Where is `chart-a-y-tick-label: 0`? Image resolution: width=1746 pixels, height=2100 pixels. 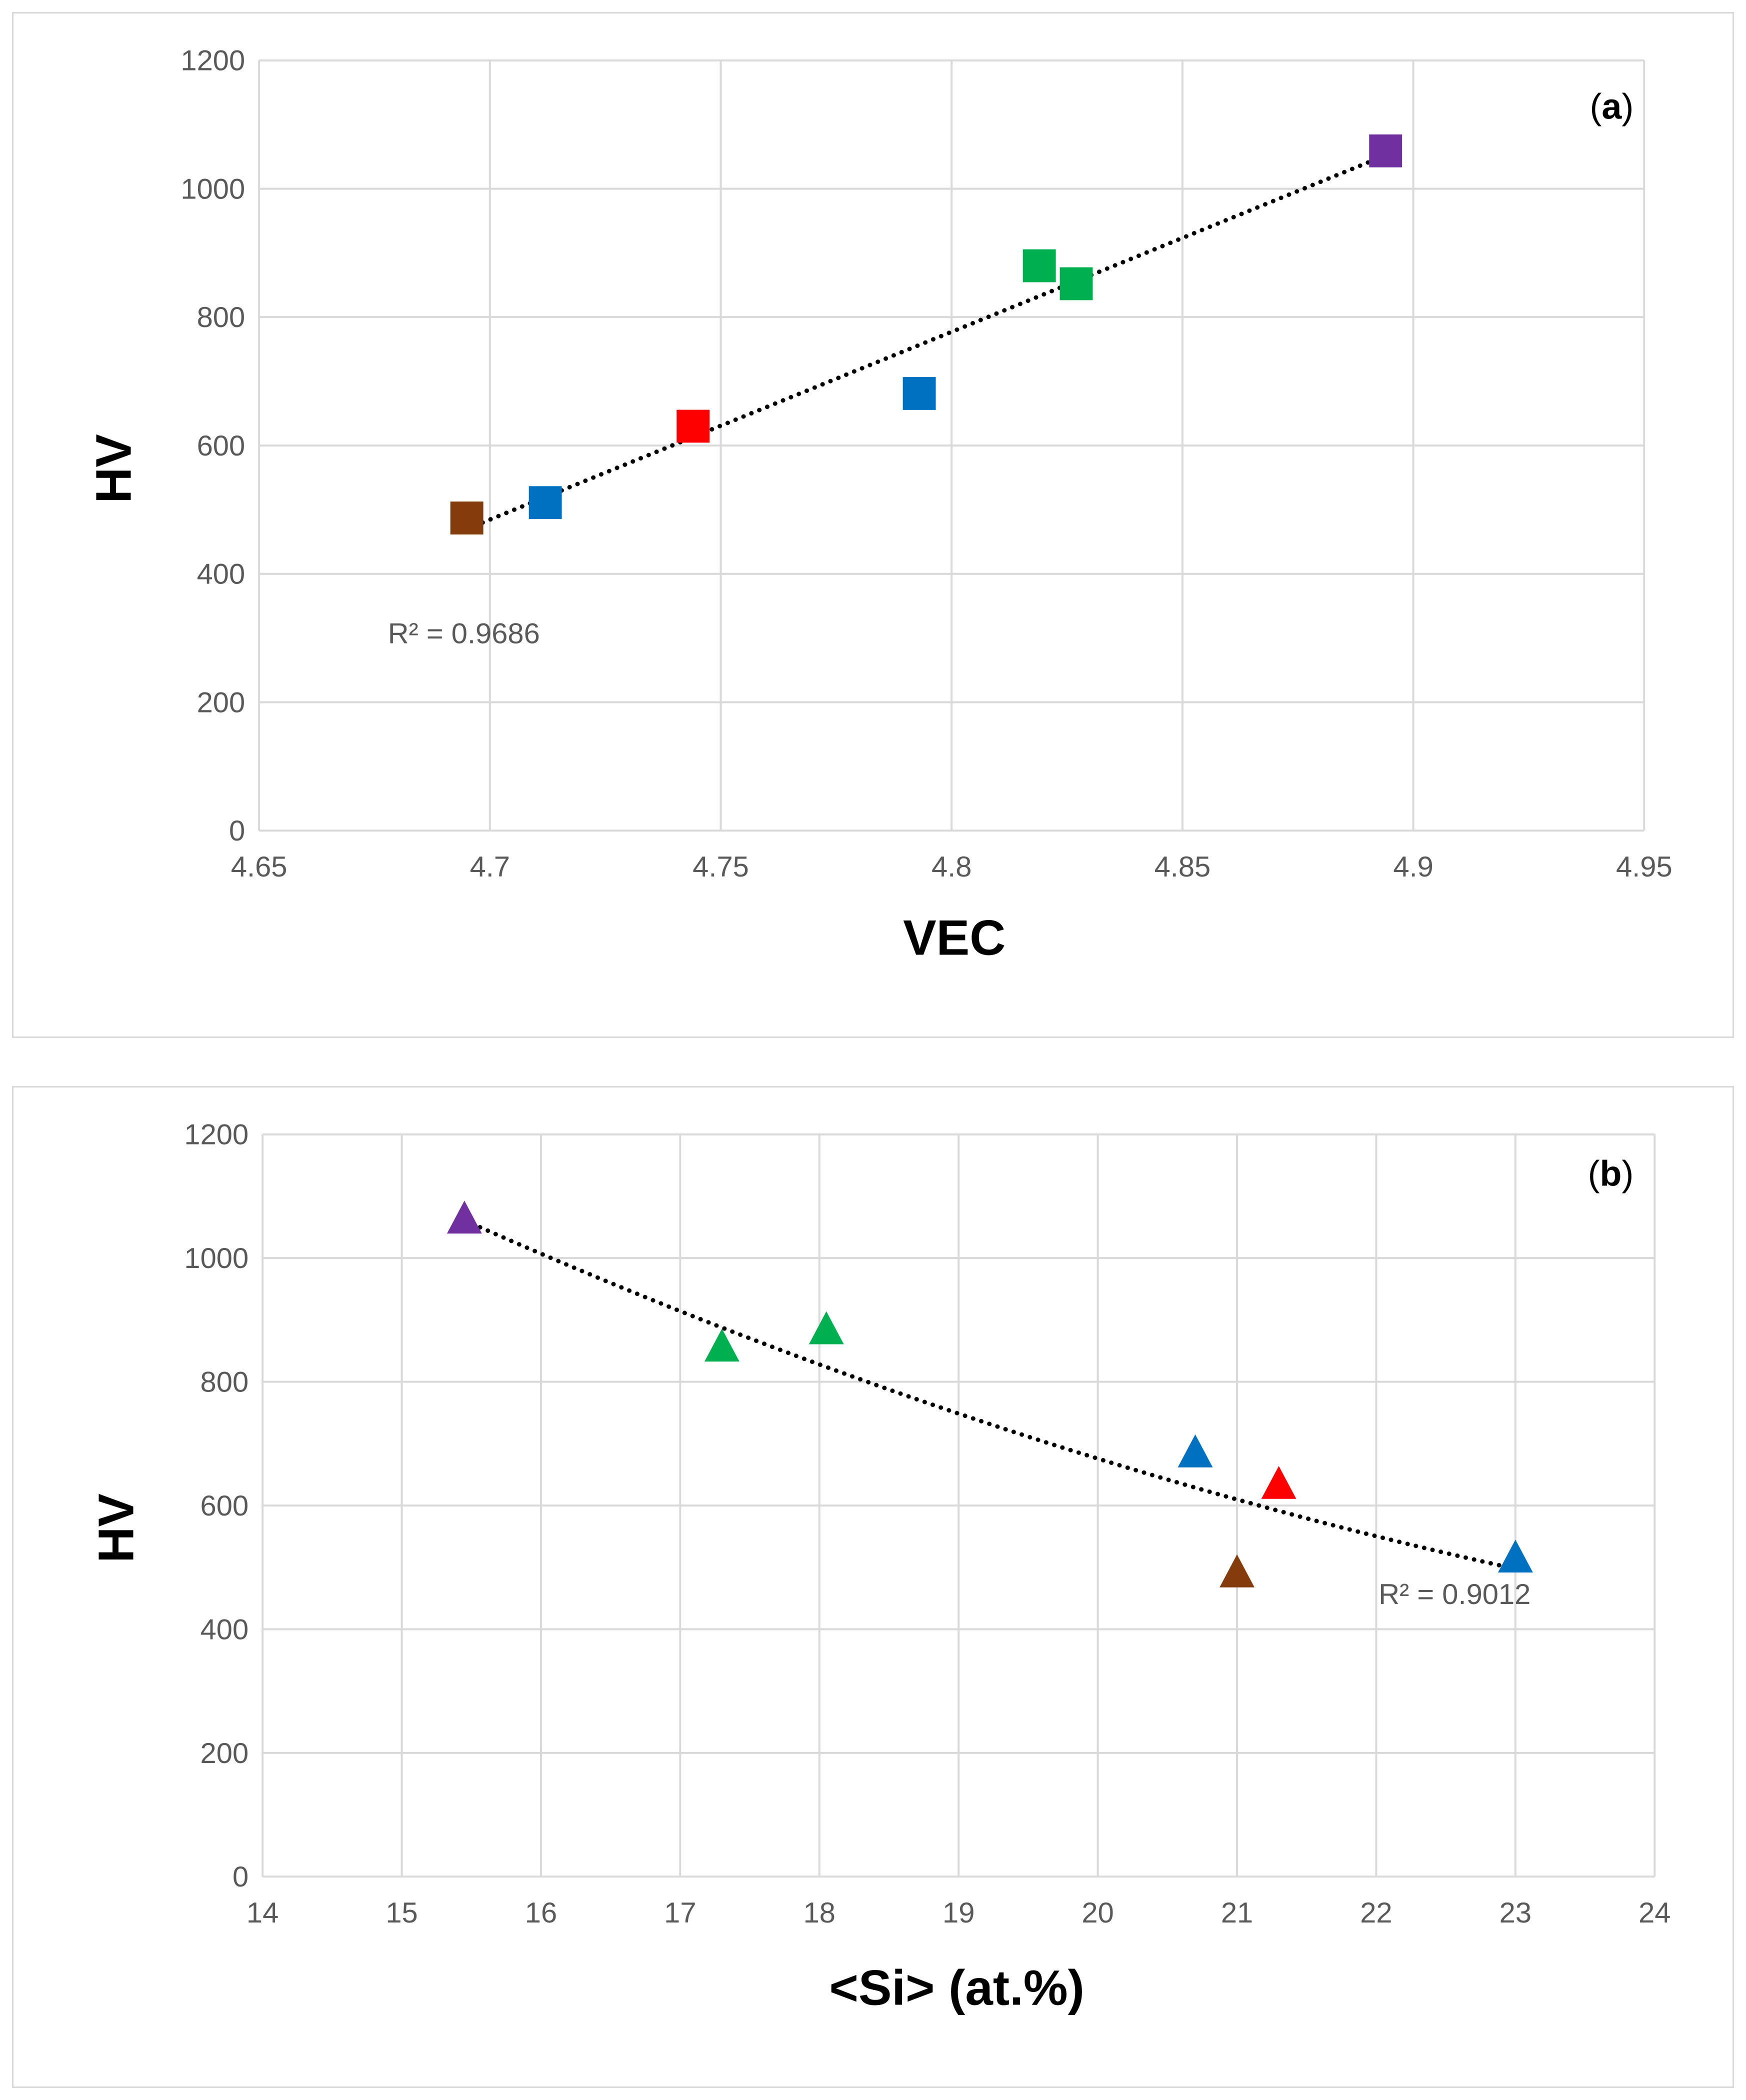
chart-a-y-tick-label: 0 is located at coordinates (237, 831).